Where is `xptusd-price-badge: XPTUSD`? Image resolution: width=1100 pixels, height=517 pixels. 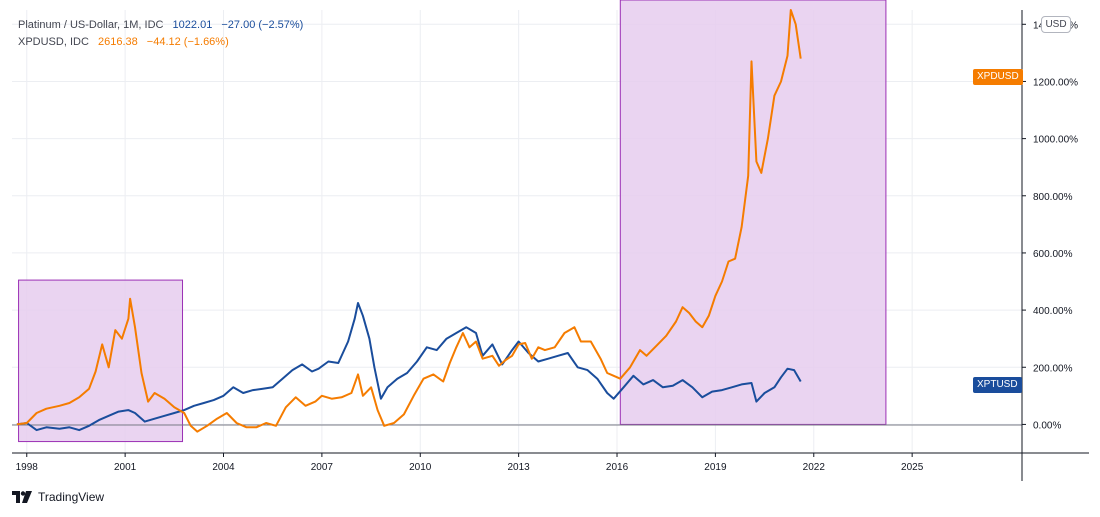 xptusd-price-badge: XPTUSD is located at coordinates (997, 385).